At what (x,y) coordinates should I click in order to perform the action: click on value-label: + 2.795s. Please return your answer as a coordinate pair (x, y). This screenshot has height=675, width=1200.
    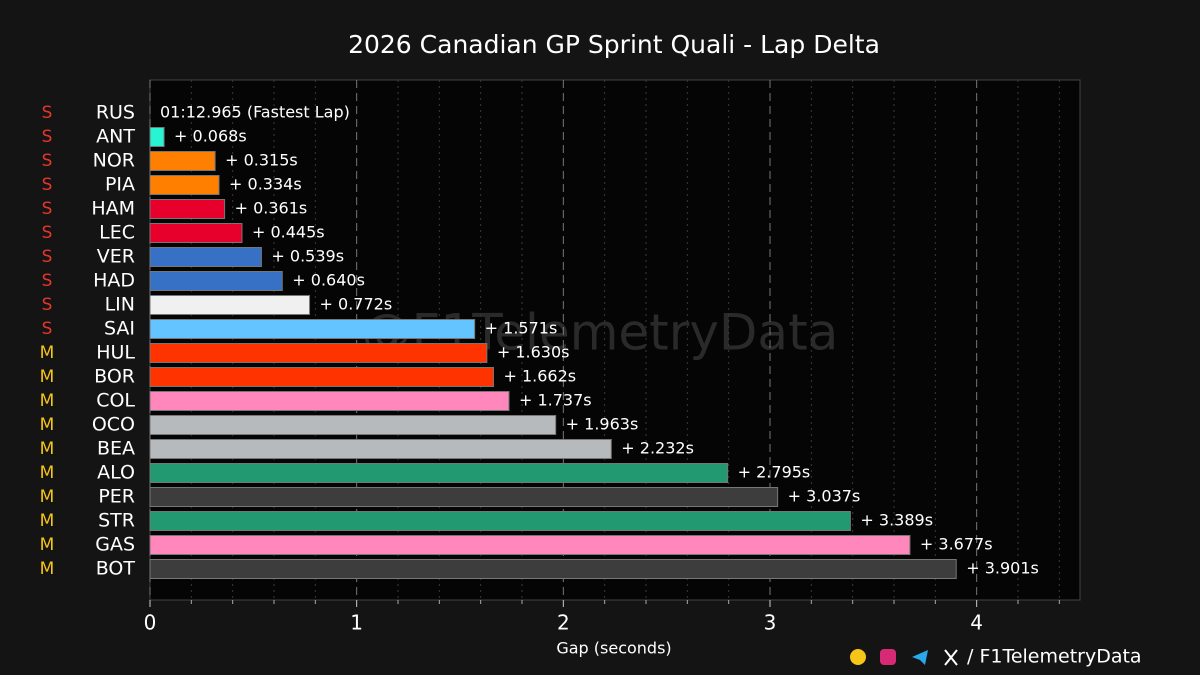
    Looking at the image, I should click on (774, 472).